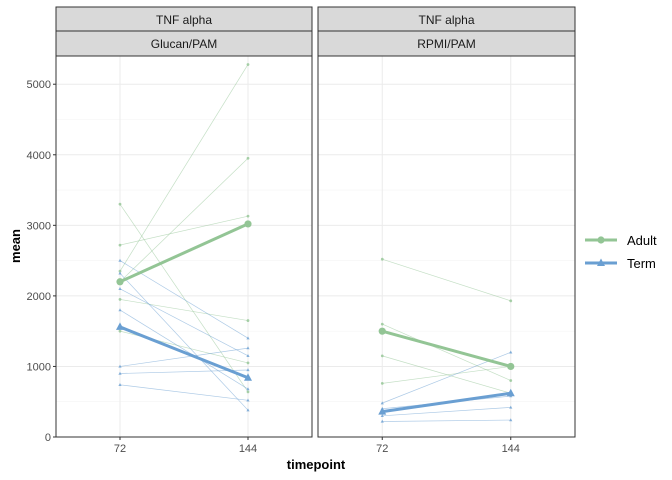 Image resolution: width=672 pixels, height=480 pixels. What do you see at coordinates (642, 240) in the screenshot?
I see `legend-label: Adult` at bounding box center [642, 240].